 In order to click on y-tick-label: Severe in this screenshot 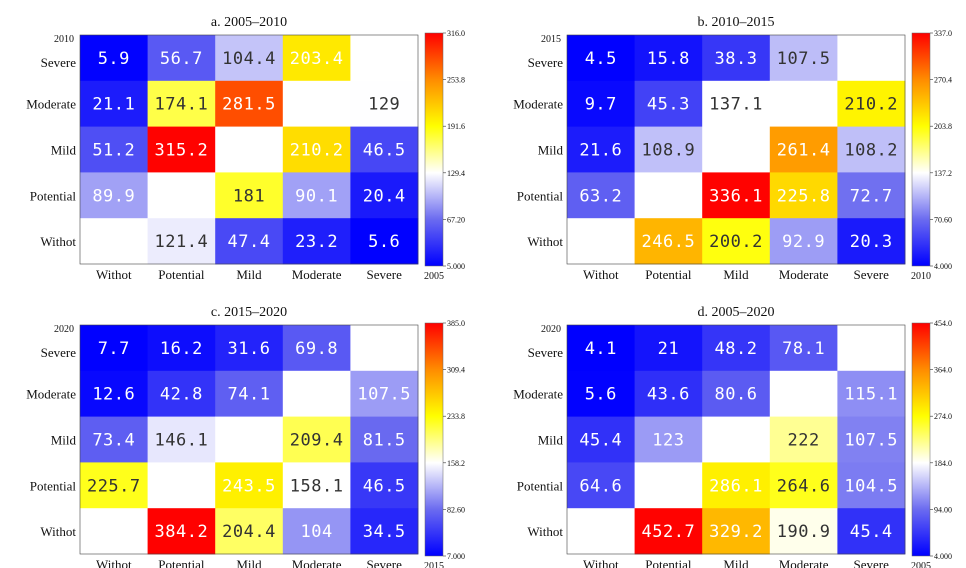, I will do `click(546, 62)`.